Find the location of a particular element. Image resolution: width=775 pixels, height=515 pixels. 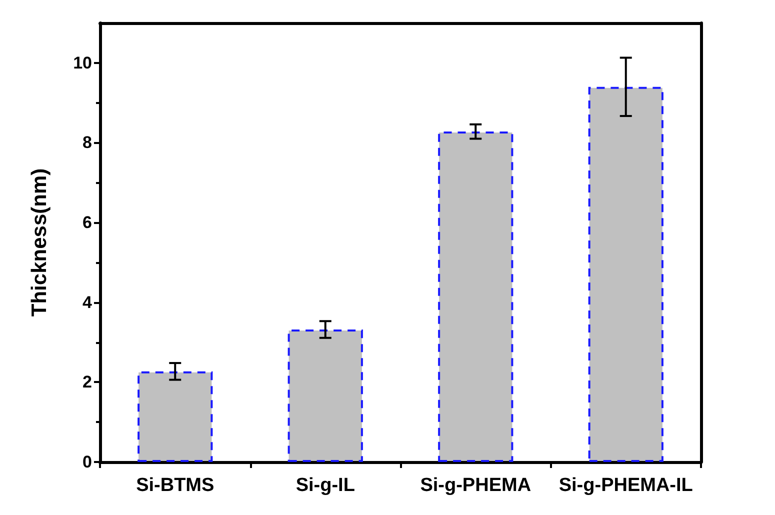

y-tick-label: 4 is located at coordinates (87, 302).